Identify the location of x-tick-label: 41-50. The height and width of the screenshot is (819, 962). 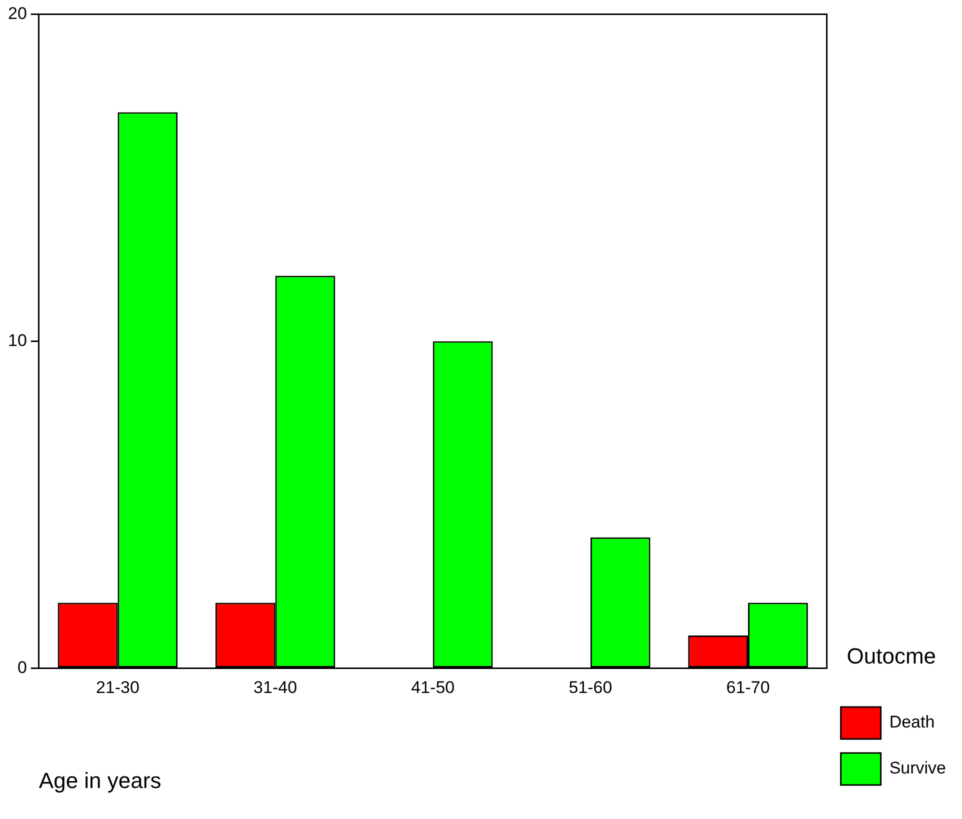
(433, 688).